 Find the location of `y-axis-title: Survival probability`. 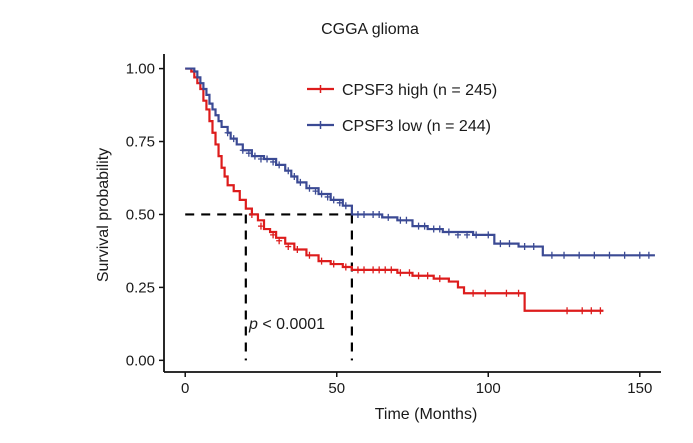

y-axis-title: Survival probability is located at coordinates (103, 215).